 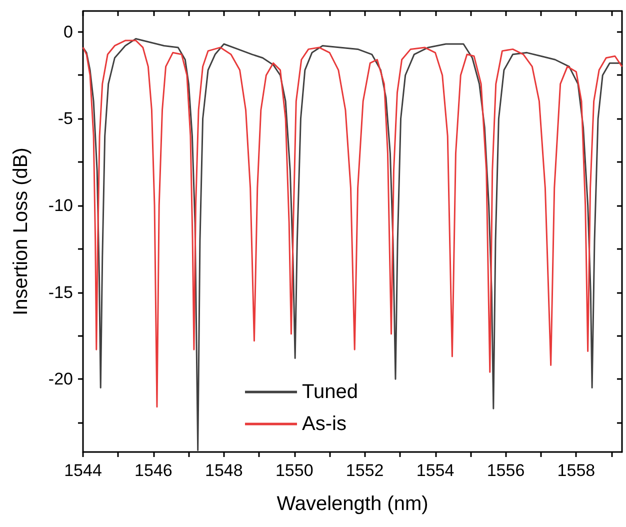 What do you see at coordinates (505, 470) in the screenshot?
I see `x-tick-label: 1556` at bounding box center [505, 470].